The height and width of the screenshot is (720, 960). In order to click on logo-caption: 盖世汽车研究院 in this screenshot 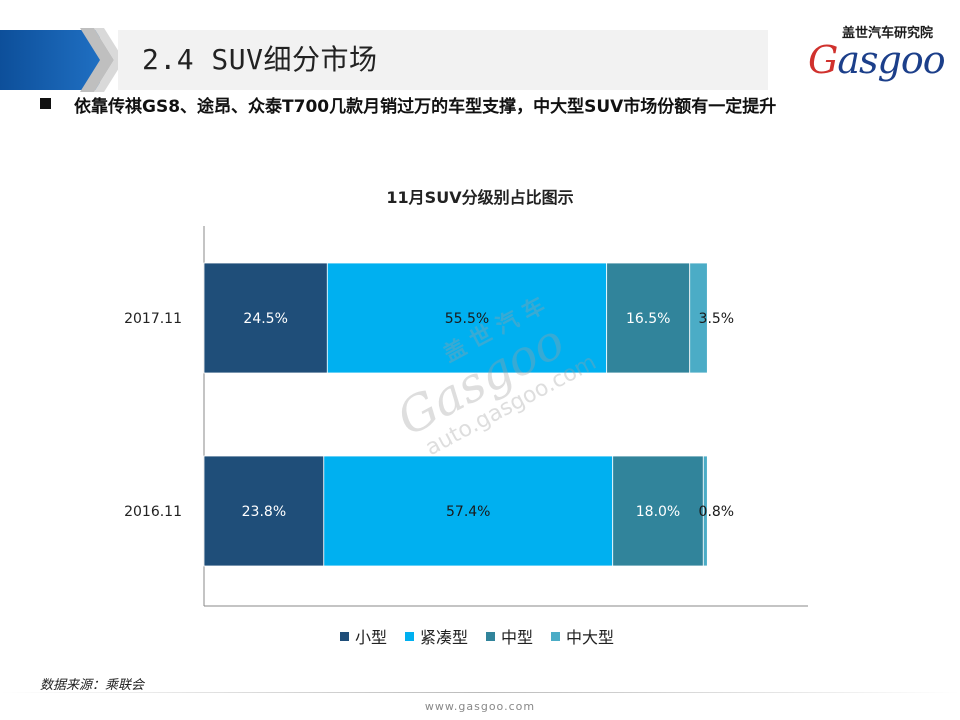, I will do `click(888, 33)`.